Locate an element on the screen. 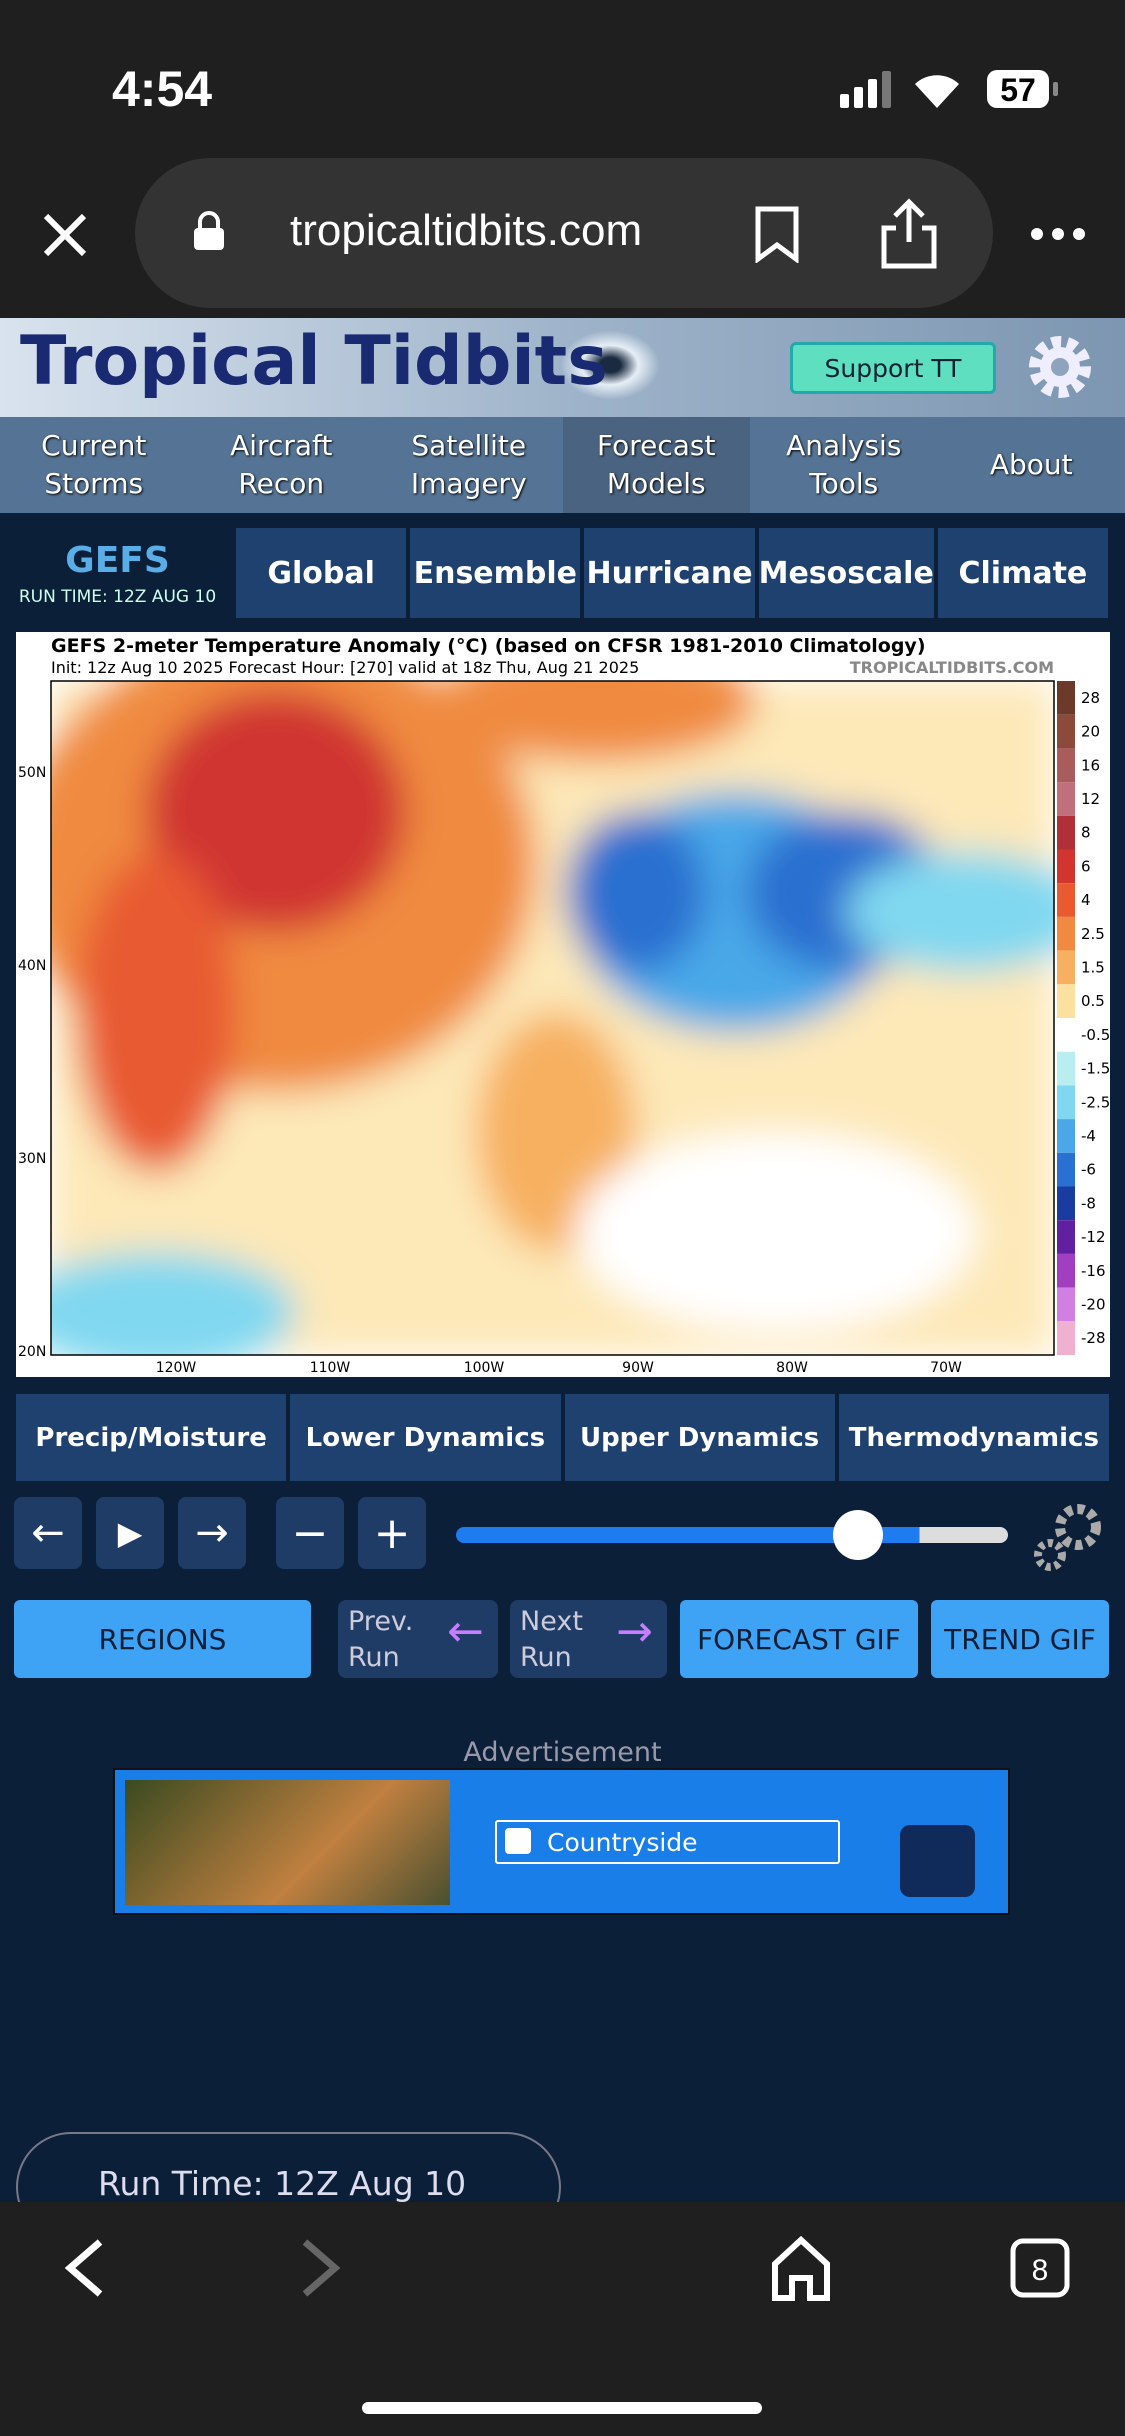 The image size is (1125, 2436). ad-banner: Countryside is located at coordinates (561, 1841).